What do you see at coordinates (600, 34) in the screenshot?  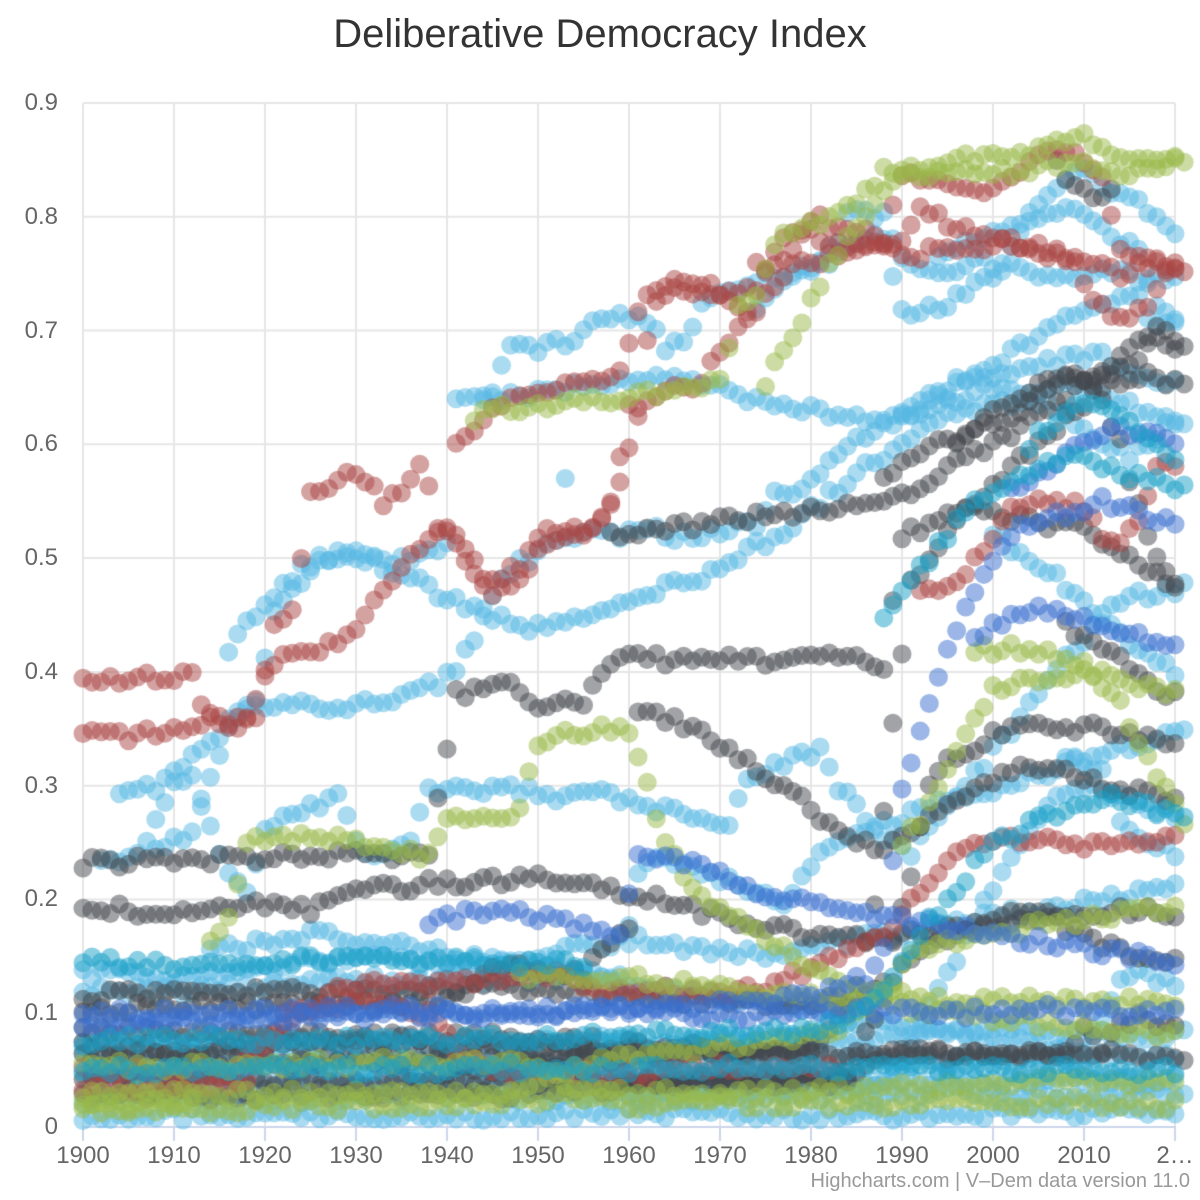 I see `chart-title: Deliberative Democracy Index` at bounding box center [600, 34].